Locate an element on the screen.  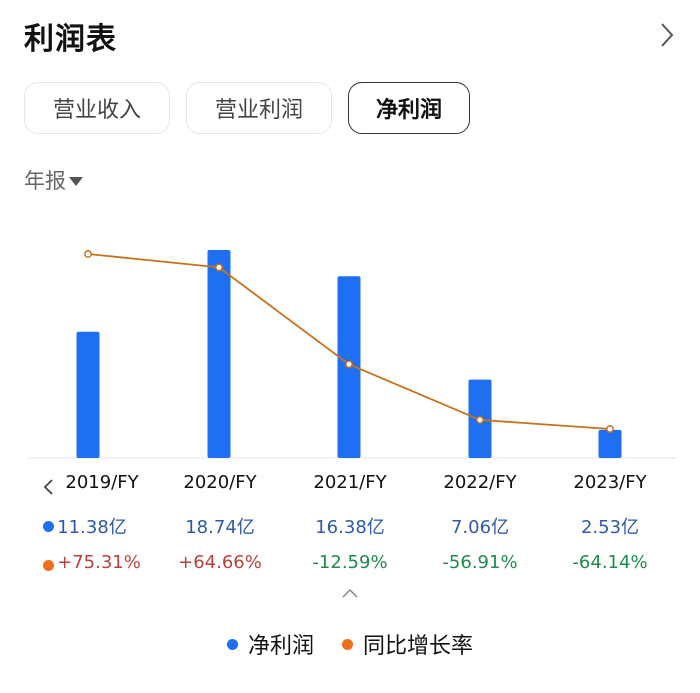
yoy-growth-value: +75.31% is located at coordinates (99, 562).